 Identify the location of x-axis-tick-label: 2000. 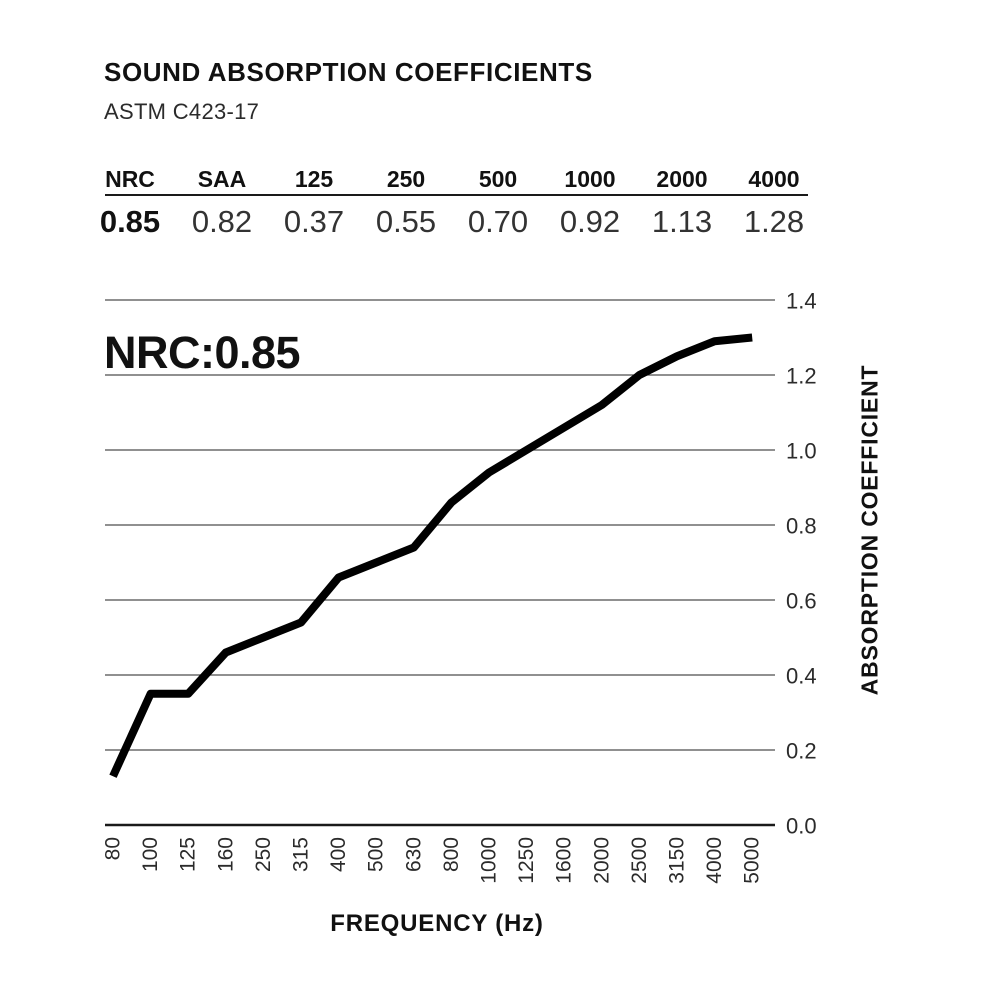
(601, 860).